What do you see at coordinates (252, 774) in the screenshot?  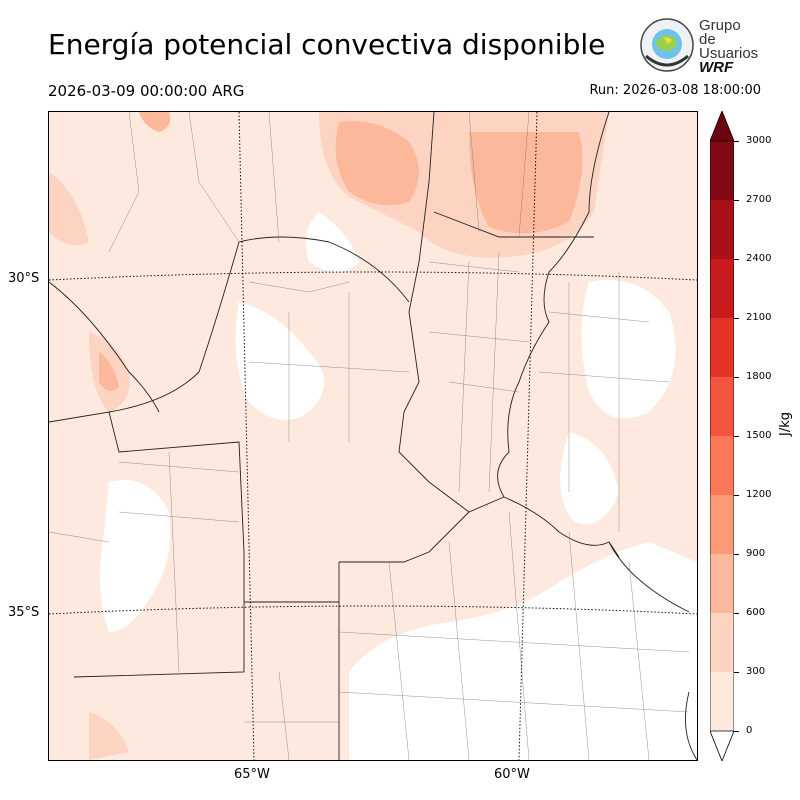 I see `lon-label-65w: 65°W` at bounding box center [252, 774].